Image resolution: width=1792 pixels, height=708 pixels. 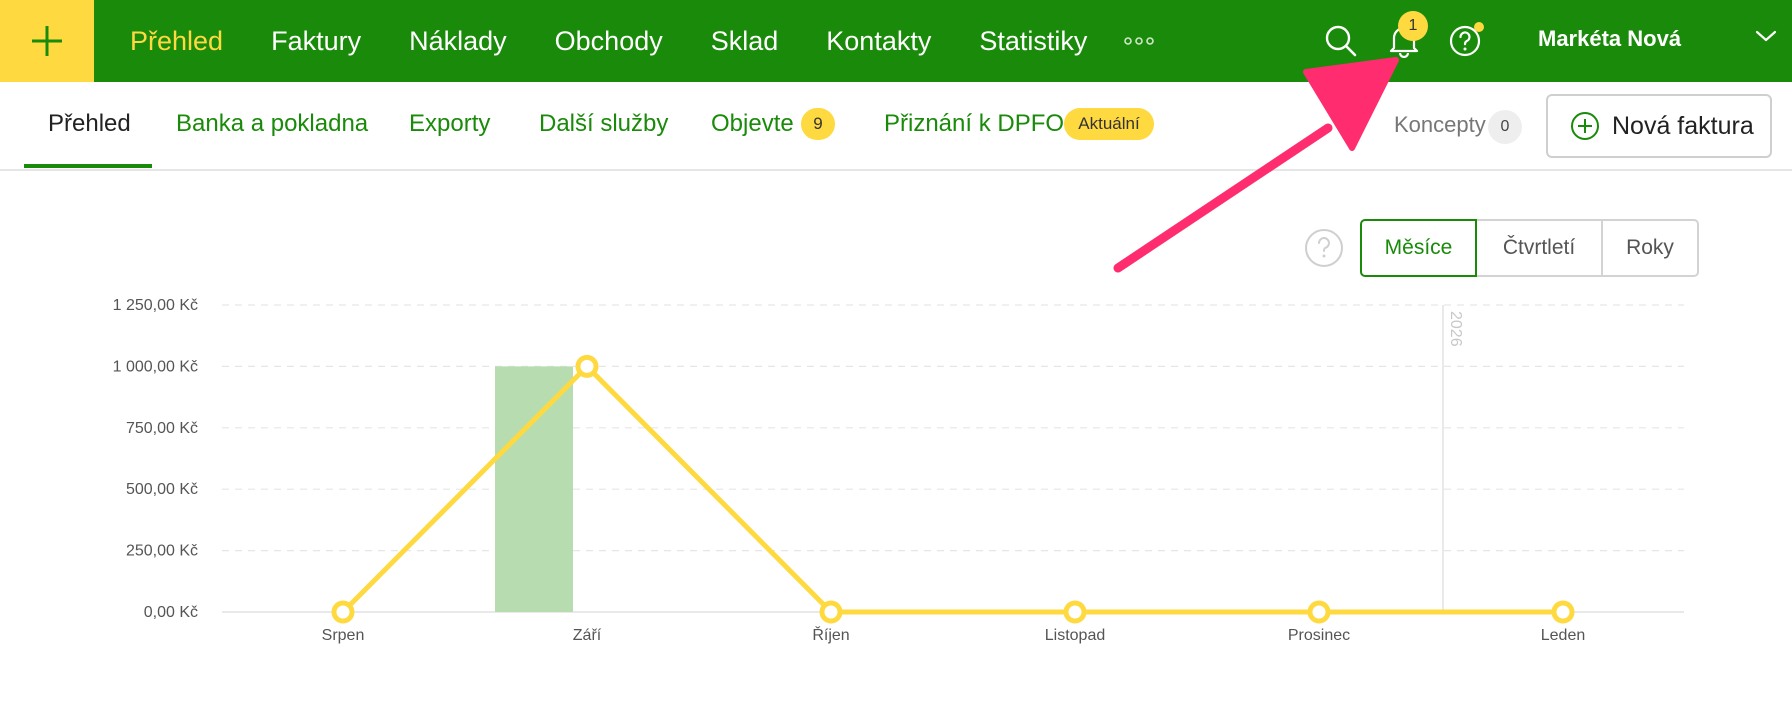 What do you see at coordinates (1585, 126) in the screenshot?
I see `plus-circle-icon` at bounding box center [1585, 126].